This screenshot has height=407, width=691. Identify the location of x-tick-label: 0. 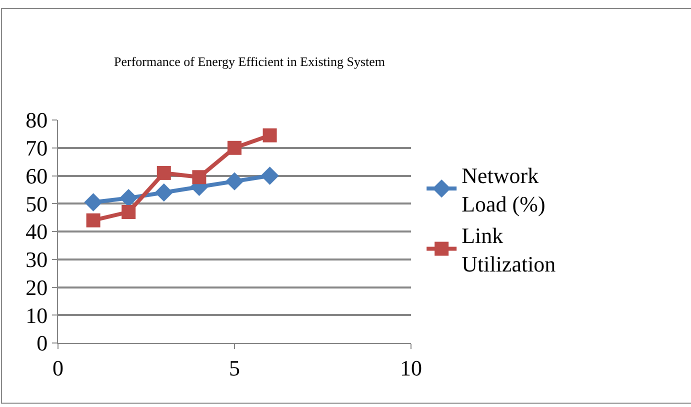
(58, 367).